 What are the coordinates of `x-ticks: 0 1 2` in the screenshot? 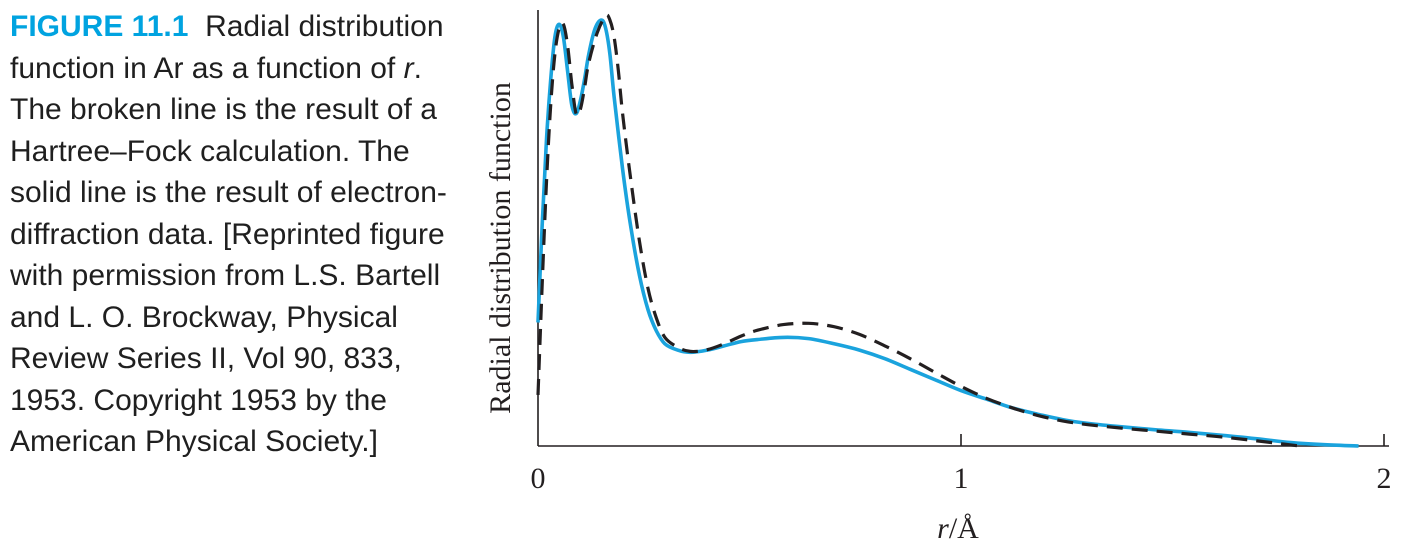 It's located at (961, 464).